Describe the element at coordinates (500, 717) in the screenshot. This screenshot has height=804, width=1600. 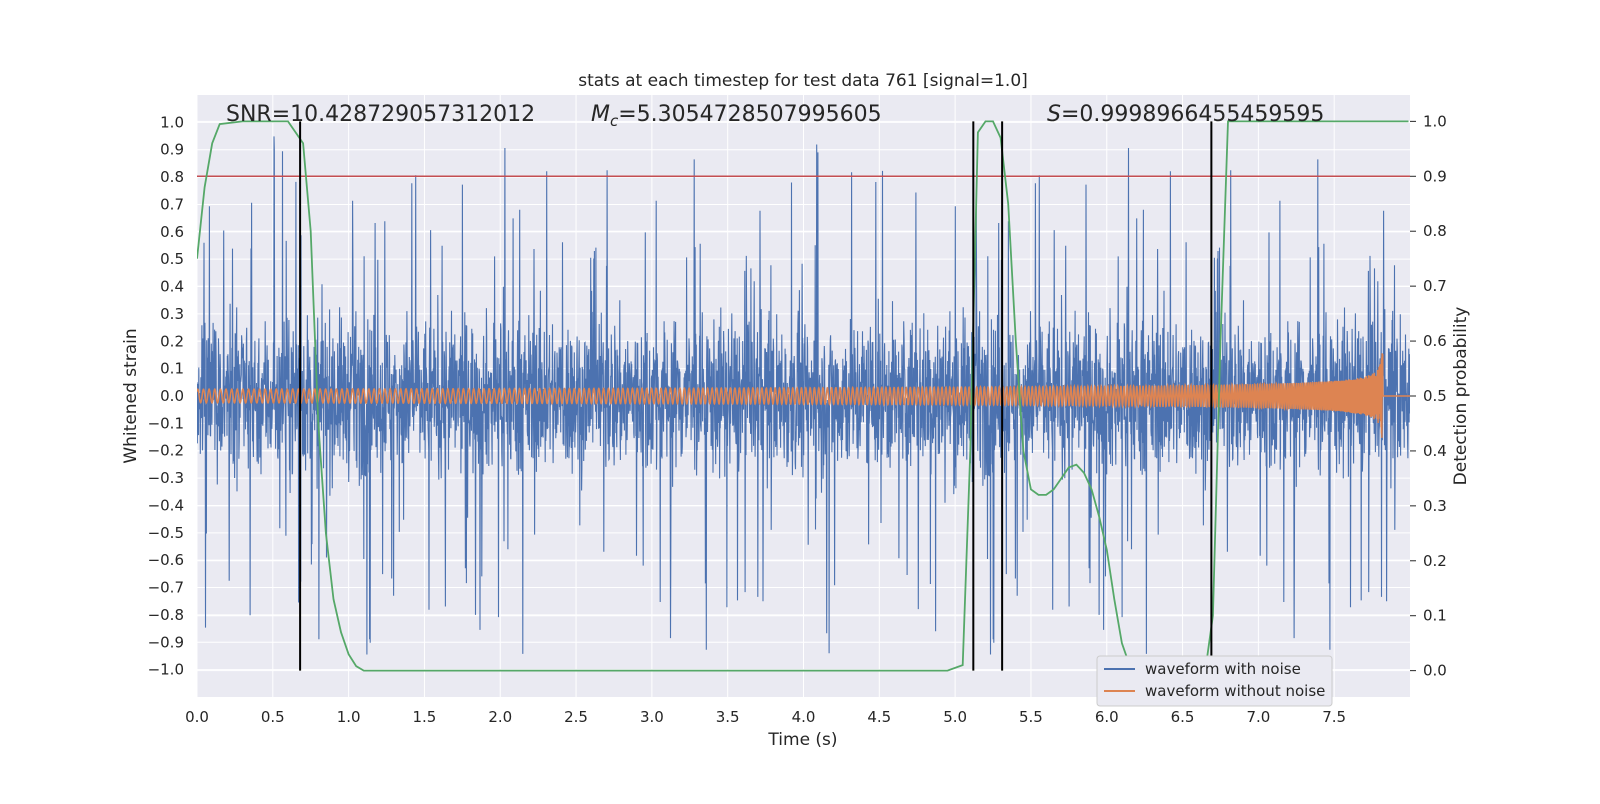
I see `x-tick-label: 2.0` at that location.